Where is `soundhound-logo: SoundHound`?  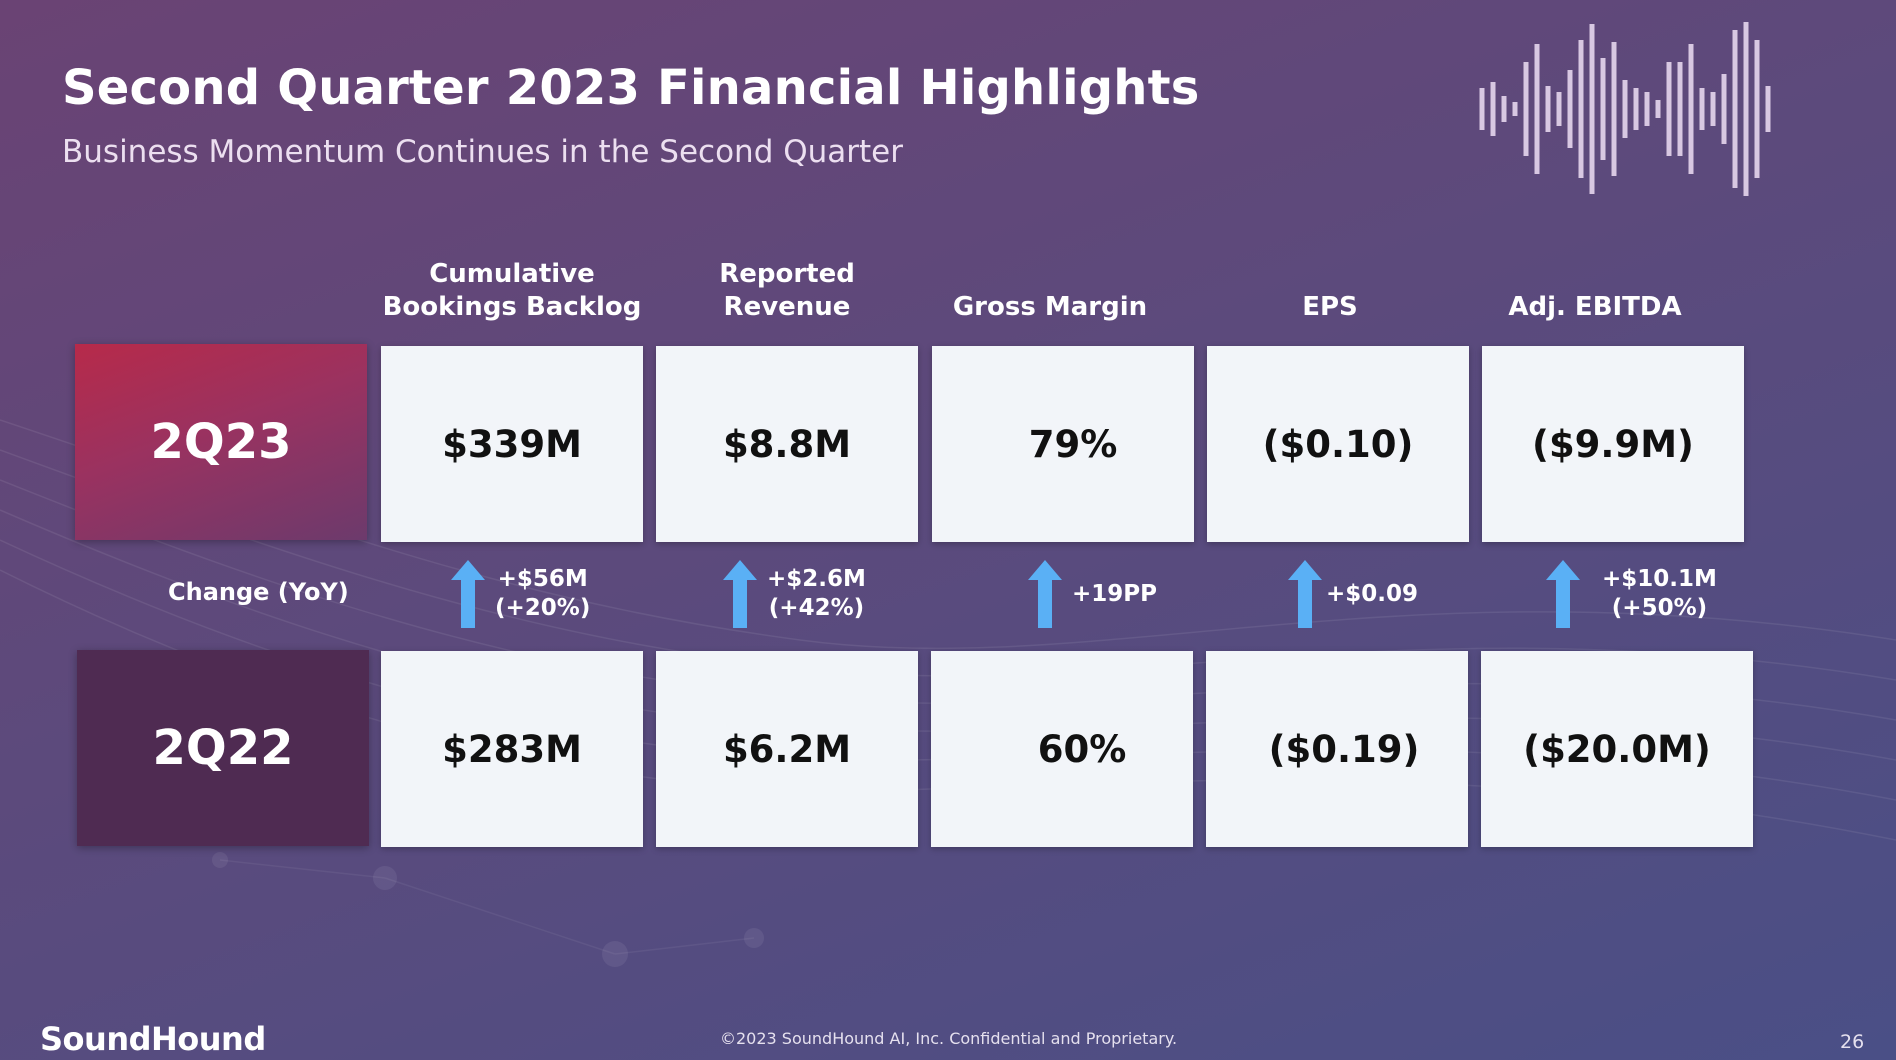
soundhound-logo: SoundHound is located at coordinates (153, 1039).